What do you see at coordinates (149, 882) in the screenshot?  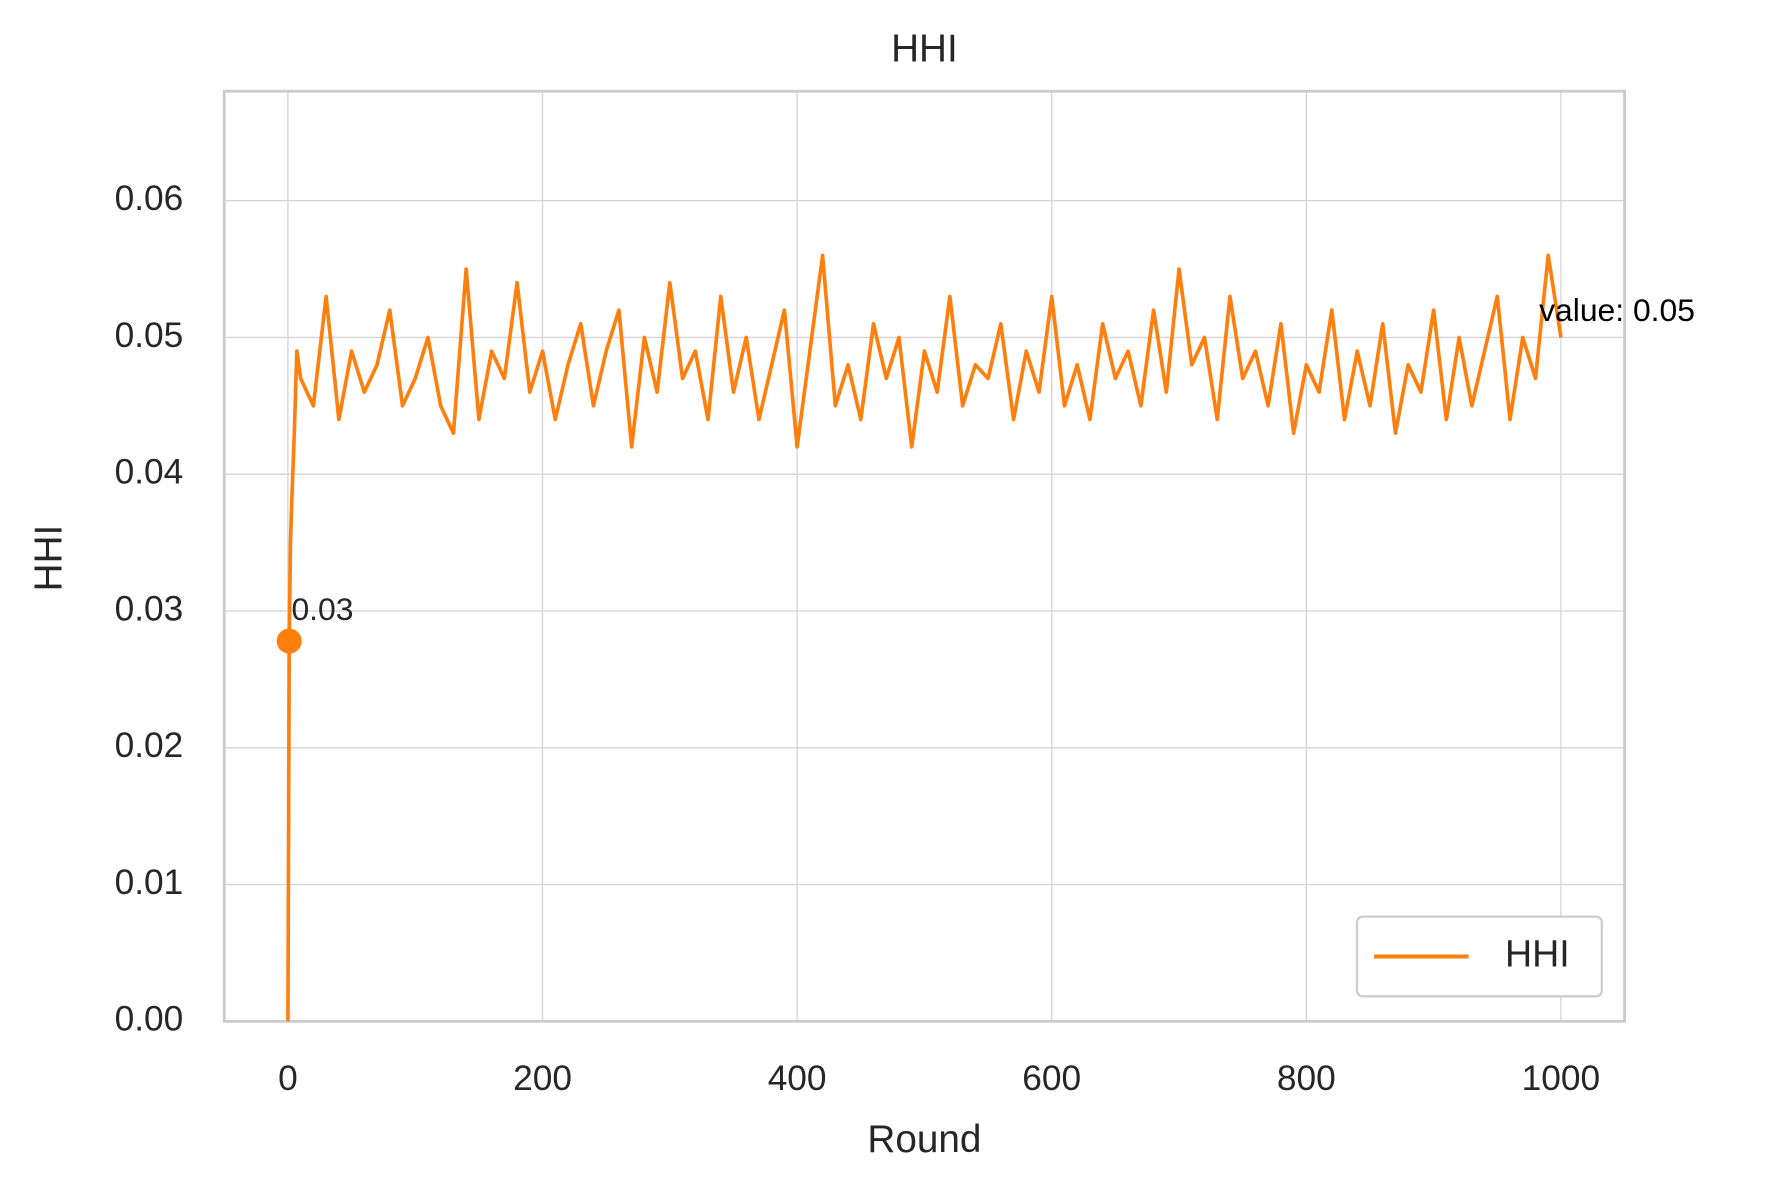 I see `y-tick-label: 0.01` at bounding box center [149, 882].